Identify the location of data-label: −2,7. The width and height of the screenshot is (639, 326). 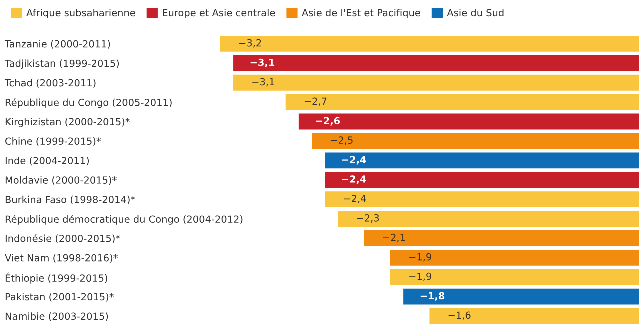
(315, 102).